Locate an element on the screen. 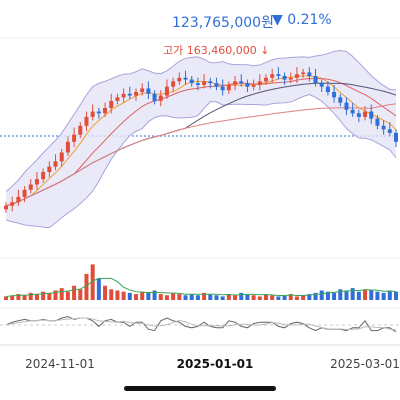 This screenshot has width=400, height=400. oscillator-line is located at coordinates (201, 324).